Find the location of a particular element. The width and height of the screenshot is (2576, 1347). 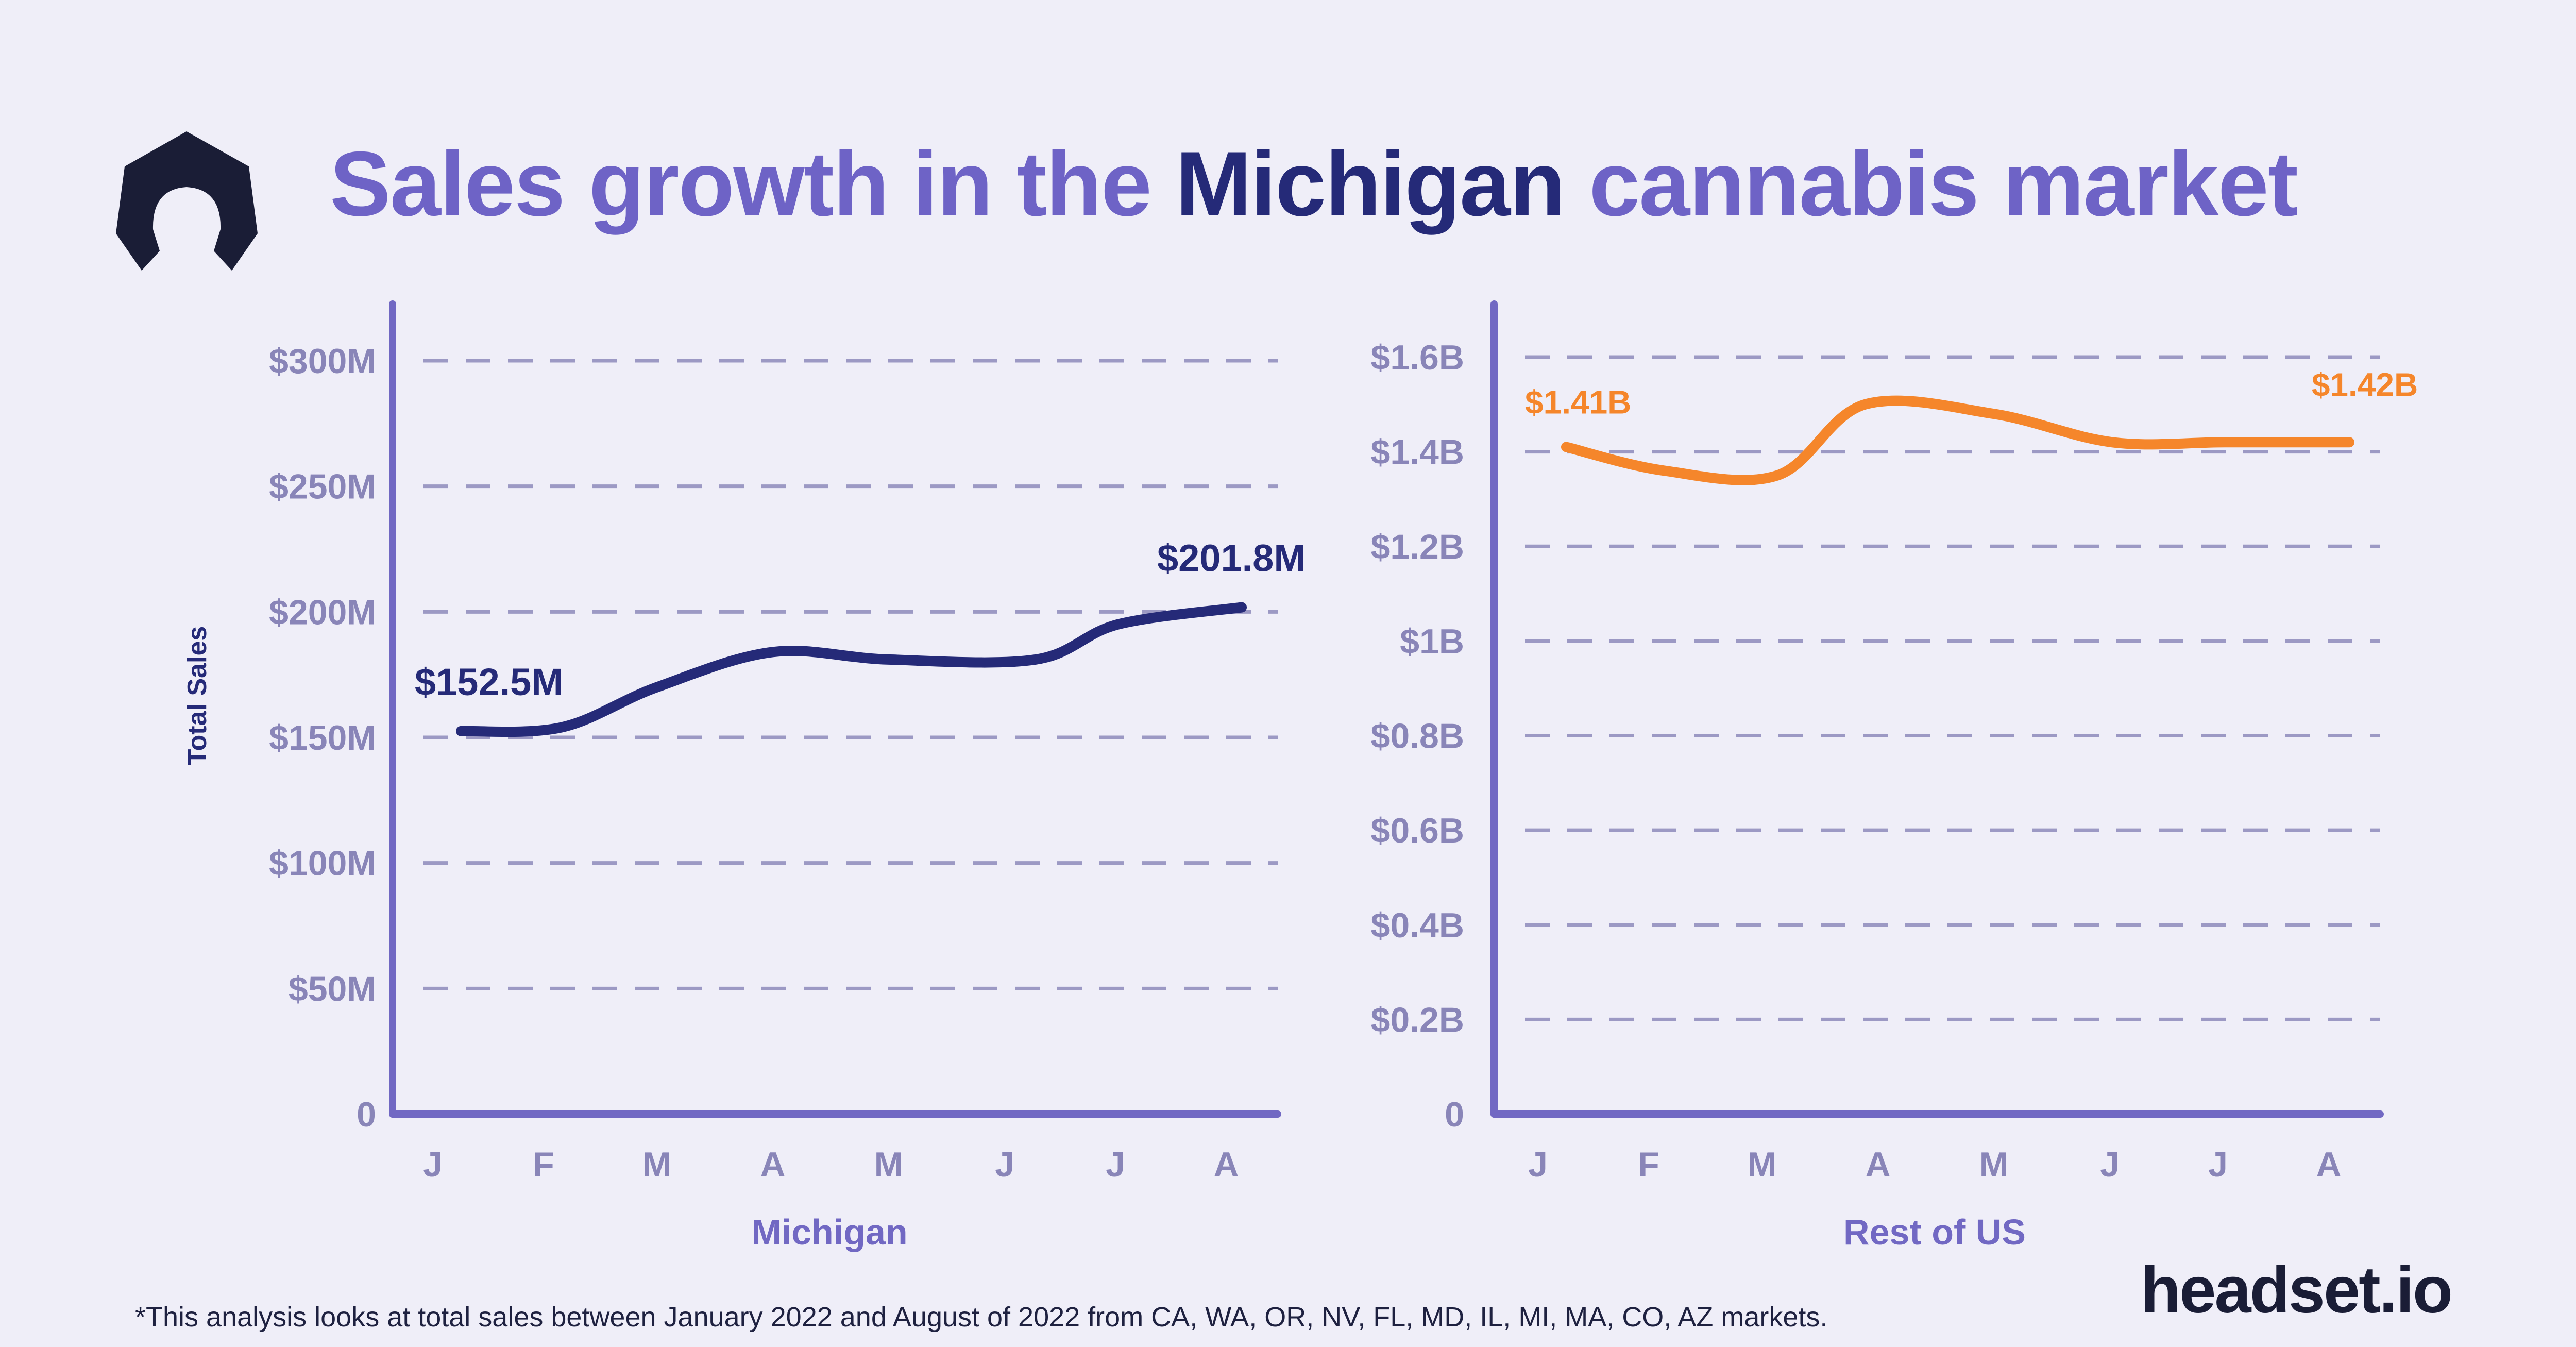

y-tick-label: $250M is located at coordinates (322, 487).